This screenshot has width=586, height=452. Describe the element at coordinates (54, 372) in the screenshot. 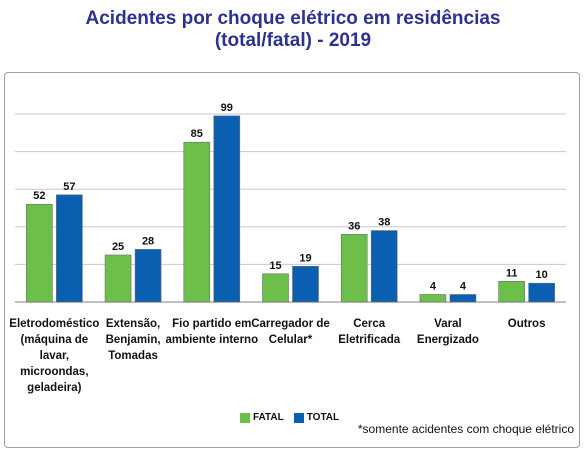

I see `category-label-line: microondas,` at that location.